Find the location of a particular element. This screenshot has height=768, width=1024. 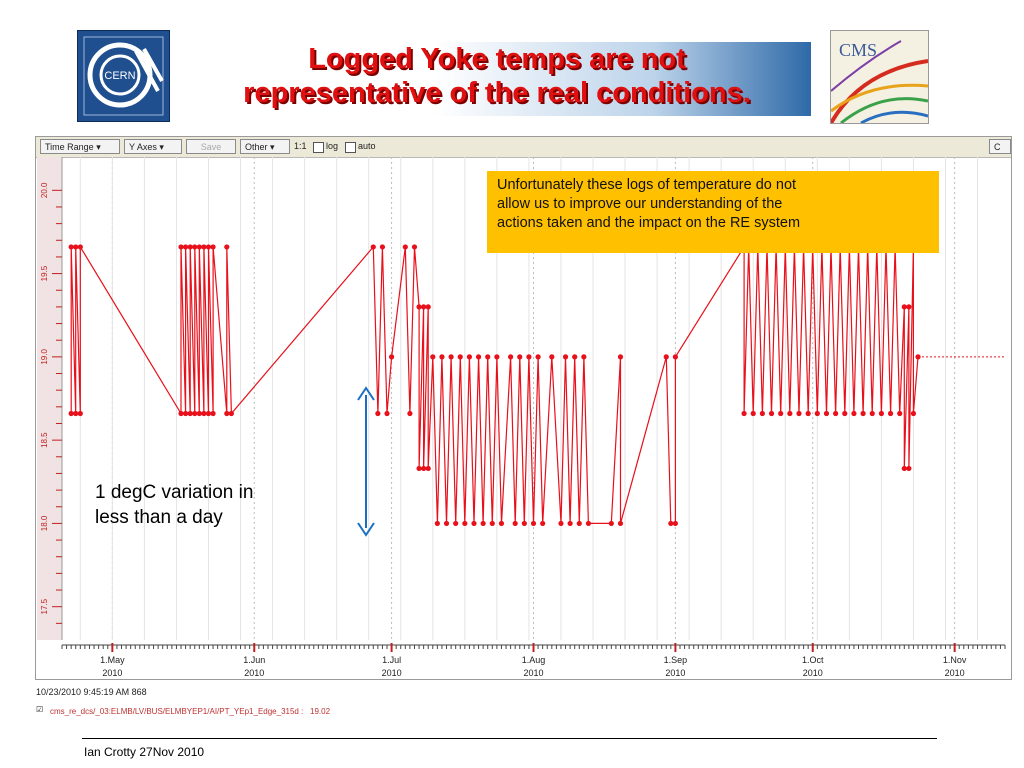

y-axes-dropdown: Y Axes ▾ is located at coordinates (153, 146).